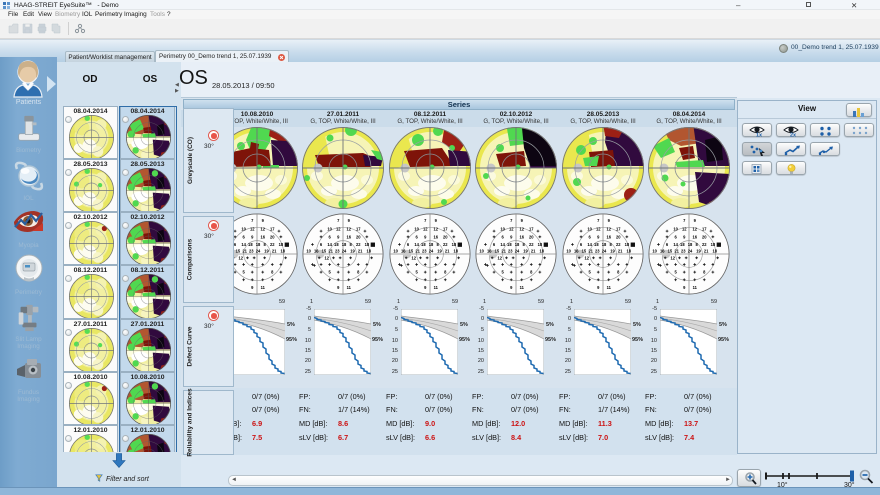  I want to click on svg-text: 1x, so click(759, 135).